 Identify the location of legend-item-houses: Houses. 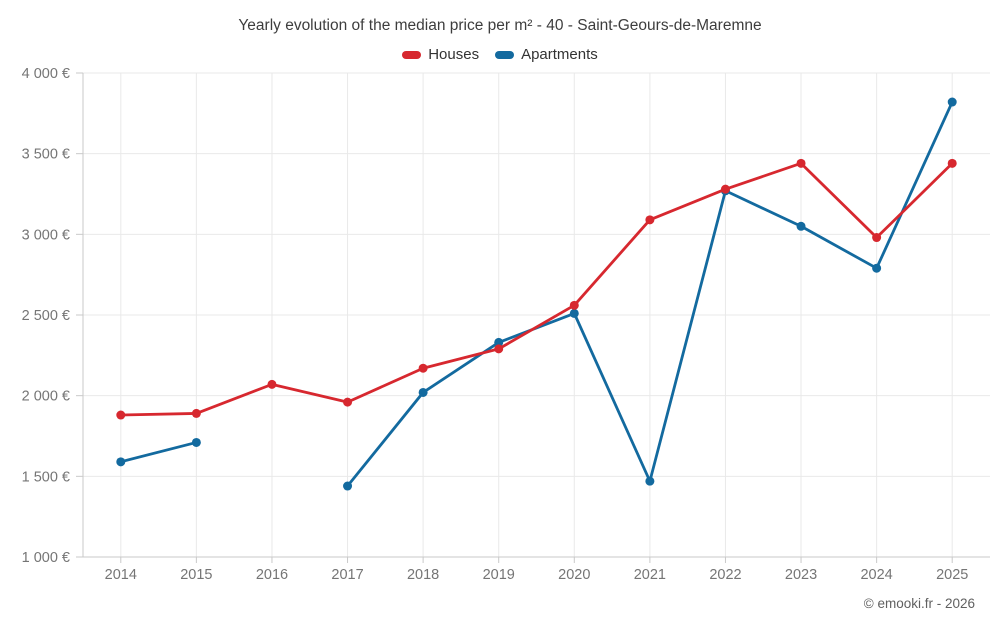
(440, 54).